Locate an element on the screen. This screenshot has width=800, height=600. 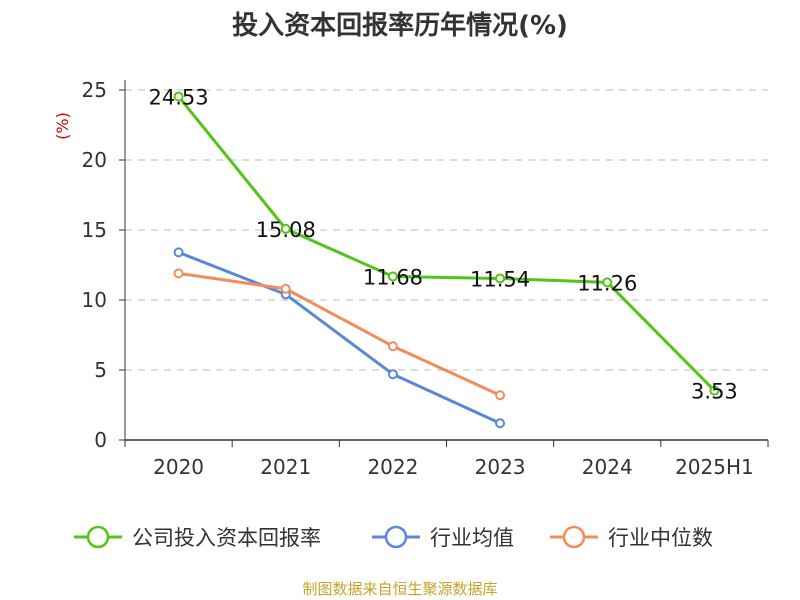
source-note: 制图数据来自恒生聚源数据库 is located at coordinates (399, 589).